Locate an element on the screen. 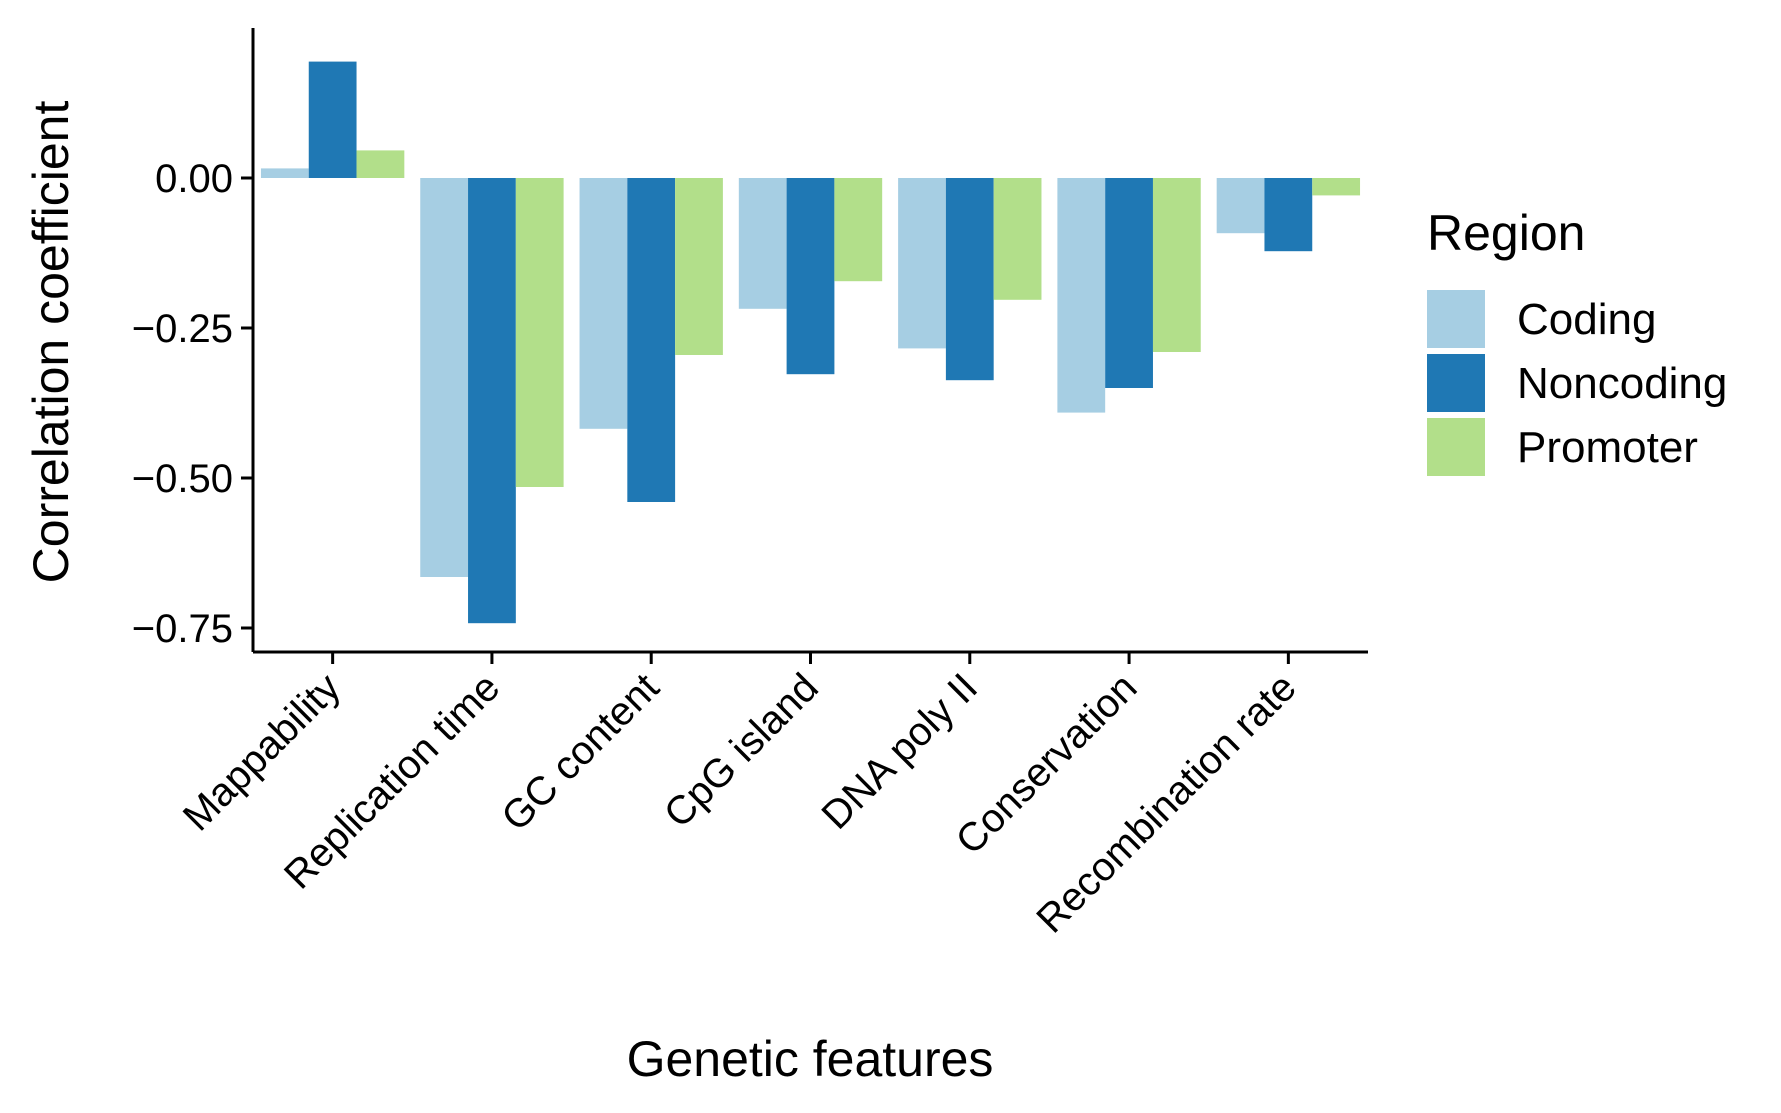 The width and height of the screenshot is (1781, 1113). y-tick-label: 0.00 is located at coordinates (194, 179).